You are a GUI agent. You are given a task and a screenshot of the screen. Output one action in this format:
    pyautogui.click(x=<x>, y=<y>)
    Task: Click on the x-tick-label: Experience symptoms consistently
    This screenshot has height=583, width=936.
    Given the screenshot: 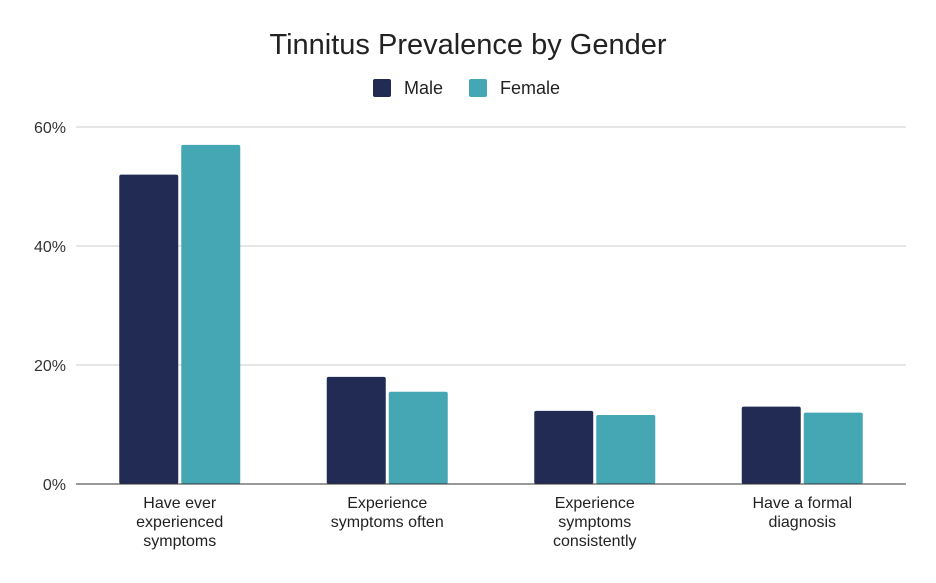 What is the action you would take?
    pyautogui.click(x=595, y=522)
    